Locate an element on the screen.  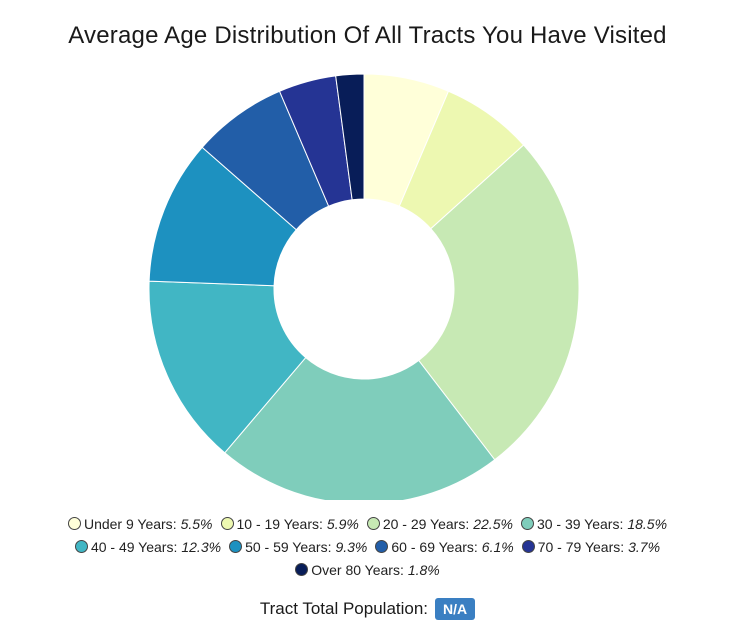
legend-label: 60 - 69 Years is located at coordinates (432, 546).